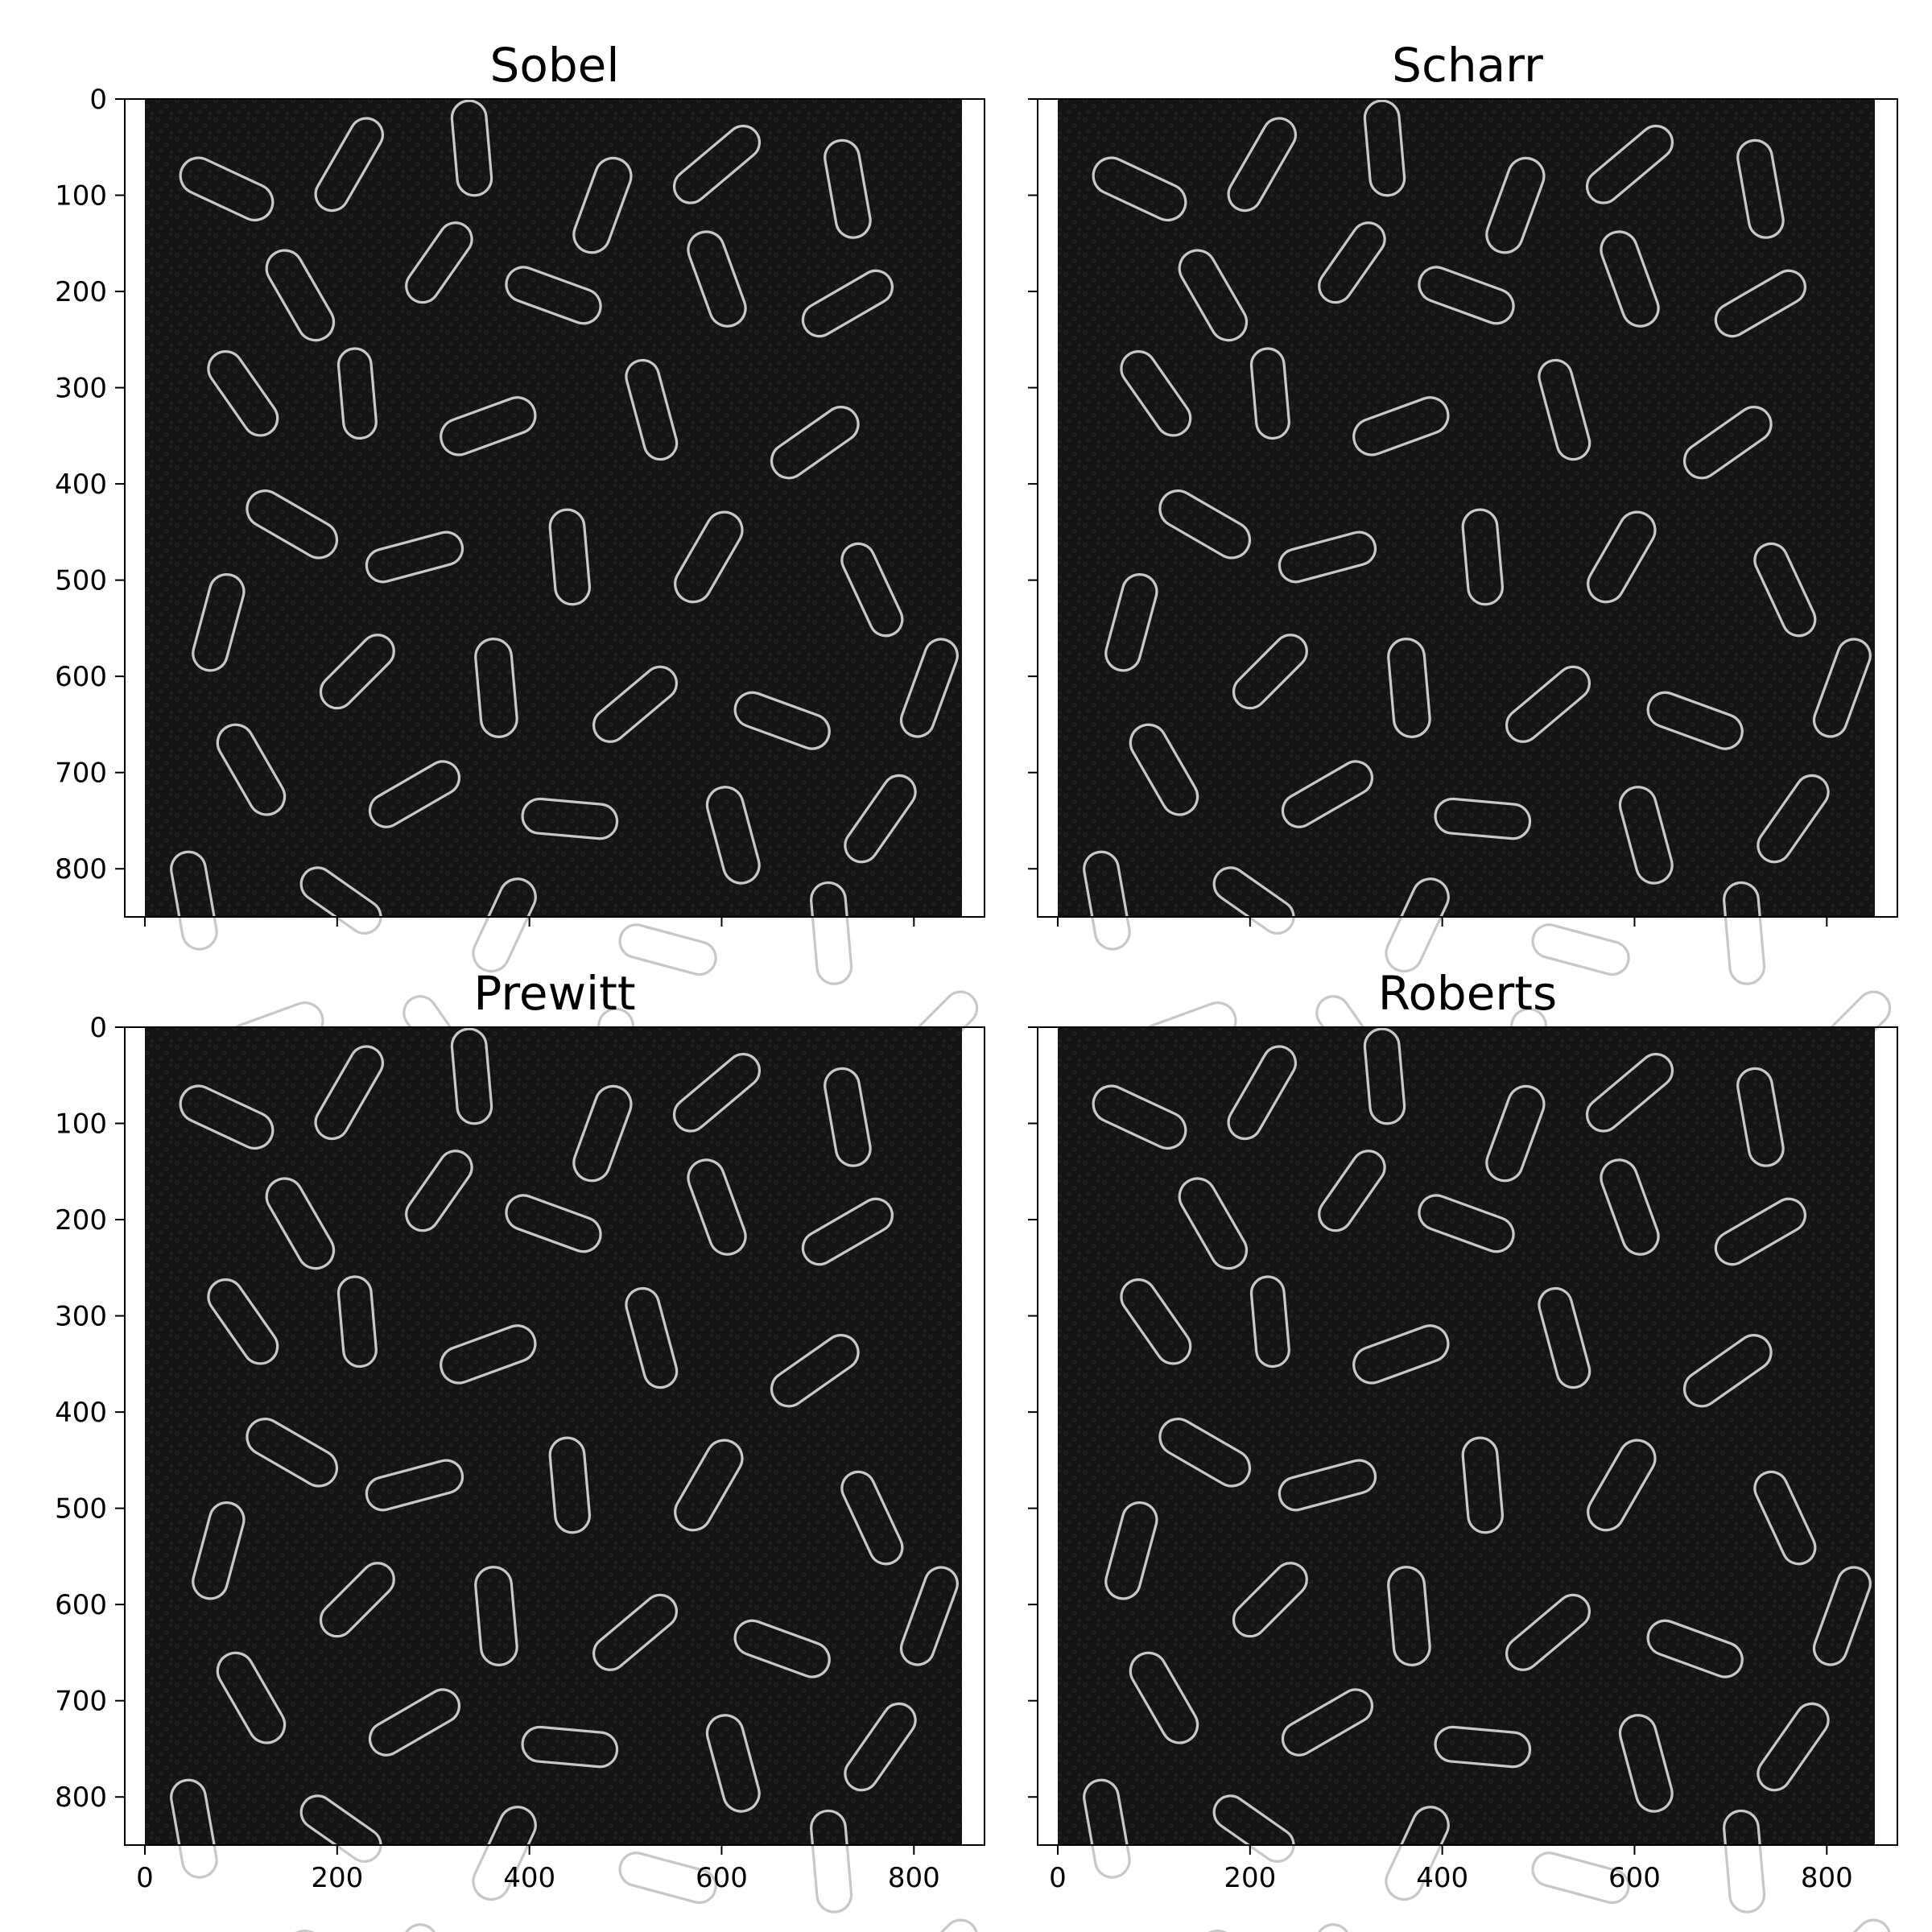 Image resolution: width=1932 pixels, height=1932 pixels. What do you see at coordinates (555, 65) in the screenshot?
I see `sobel-title: Sobel` at bounding box center [555, 65].